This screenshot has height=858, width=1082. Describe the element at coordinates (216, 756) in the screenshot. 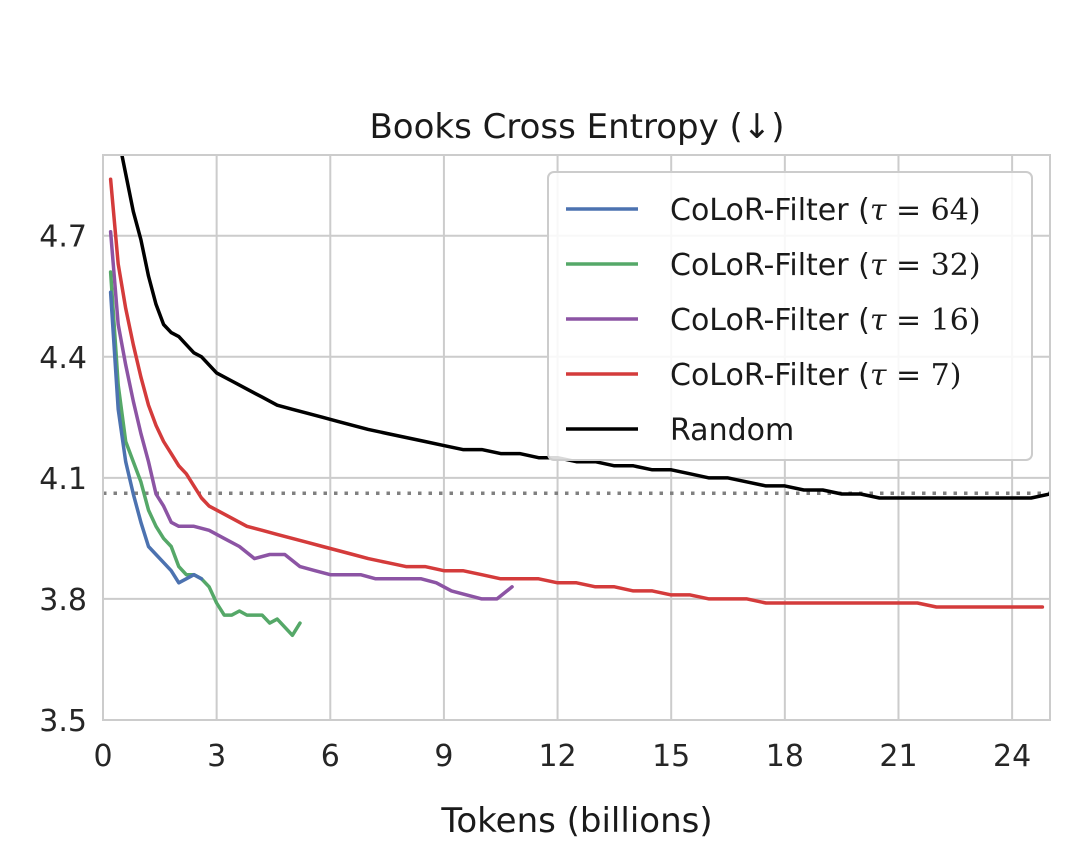

I see `x-tick-label: 3` at that location.